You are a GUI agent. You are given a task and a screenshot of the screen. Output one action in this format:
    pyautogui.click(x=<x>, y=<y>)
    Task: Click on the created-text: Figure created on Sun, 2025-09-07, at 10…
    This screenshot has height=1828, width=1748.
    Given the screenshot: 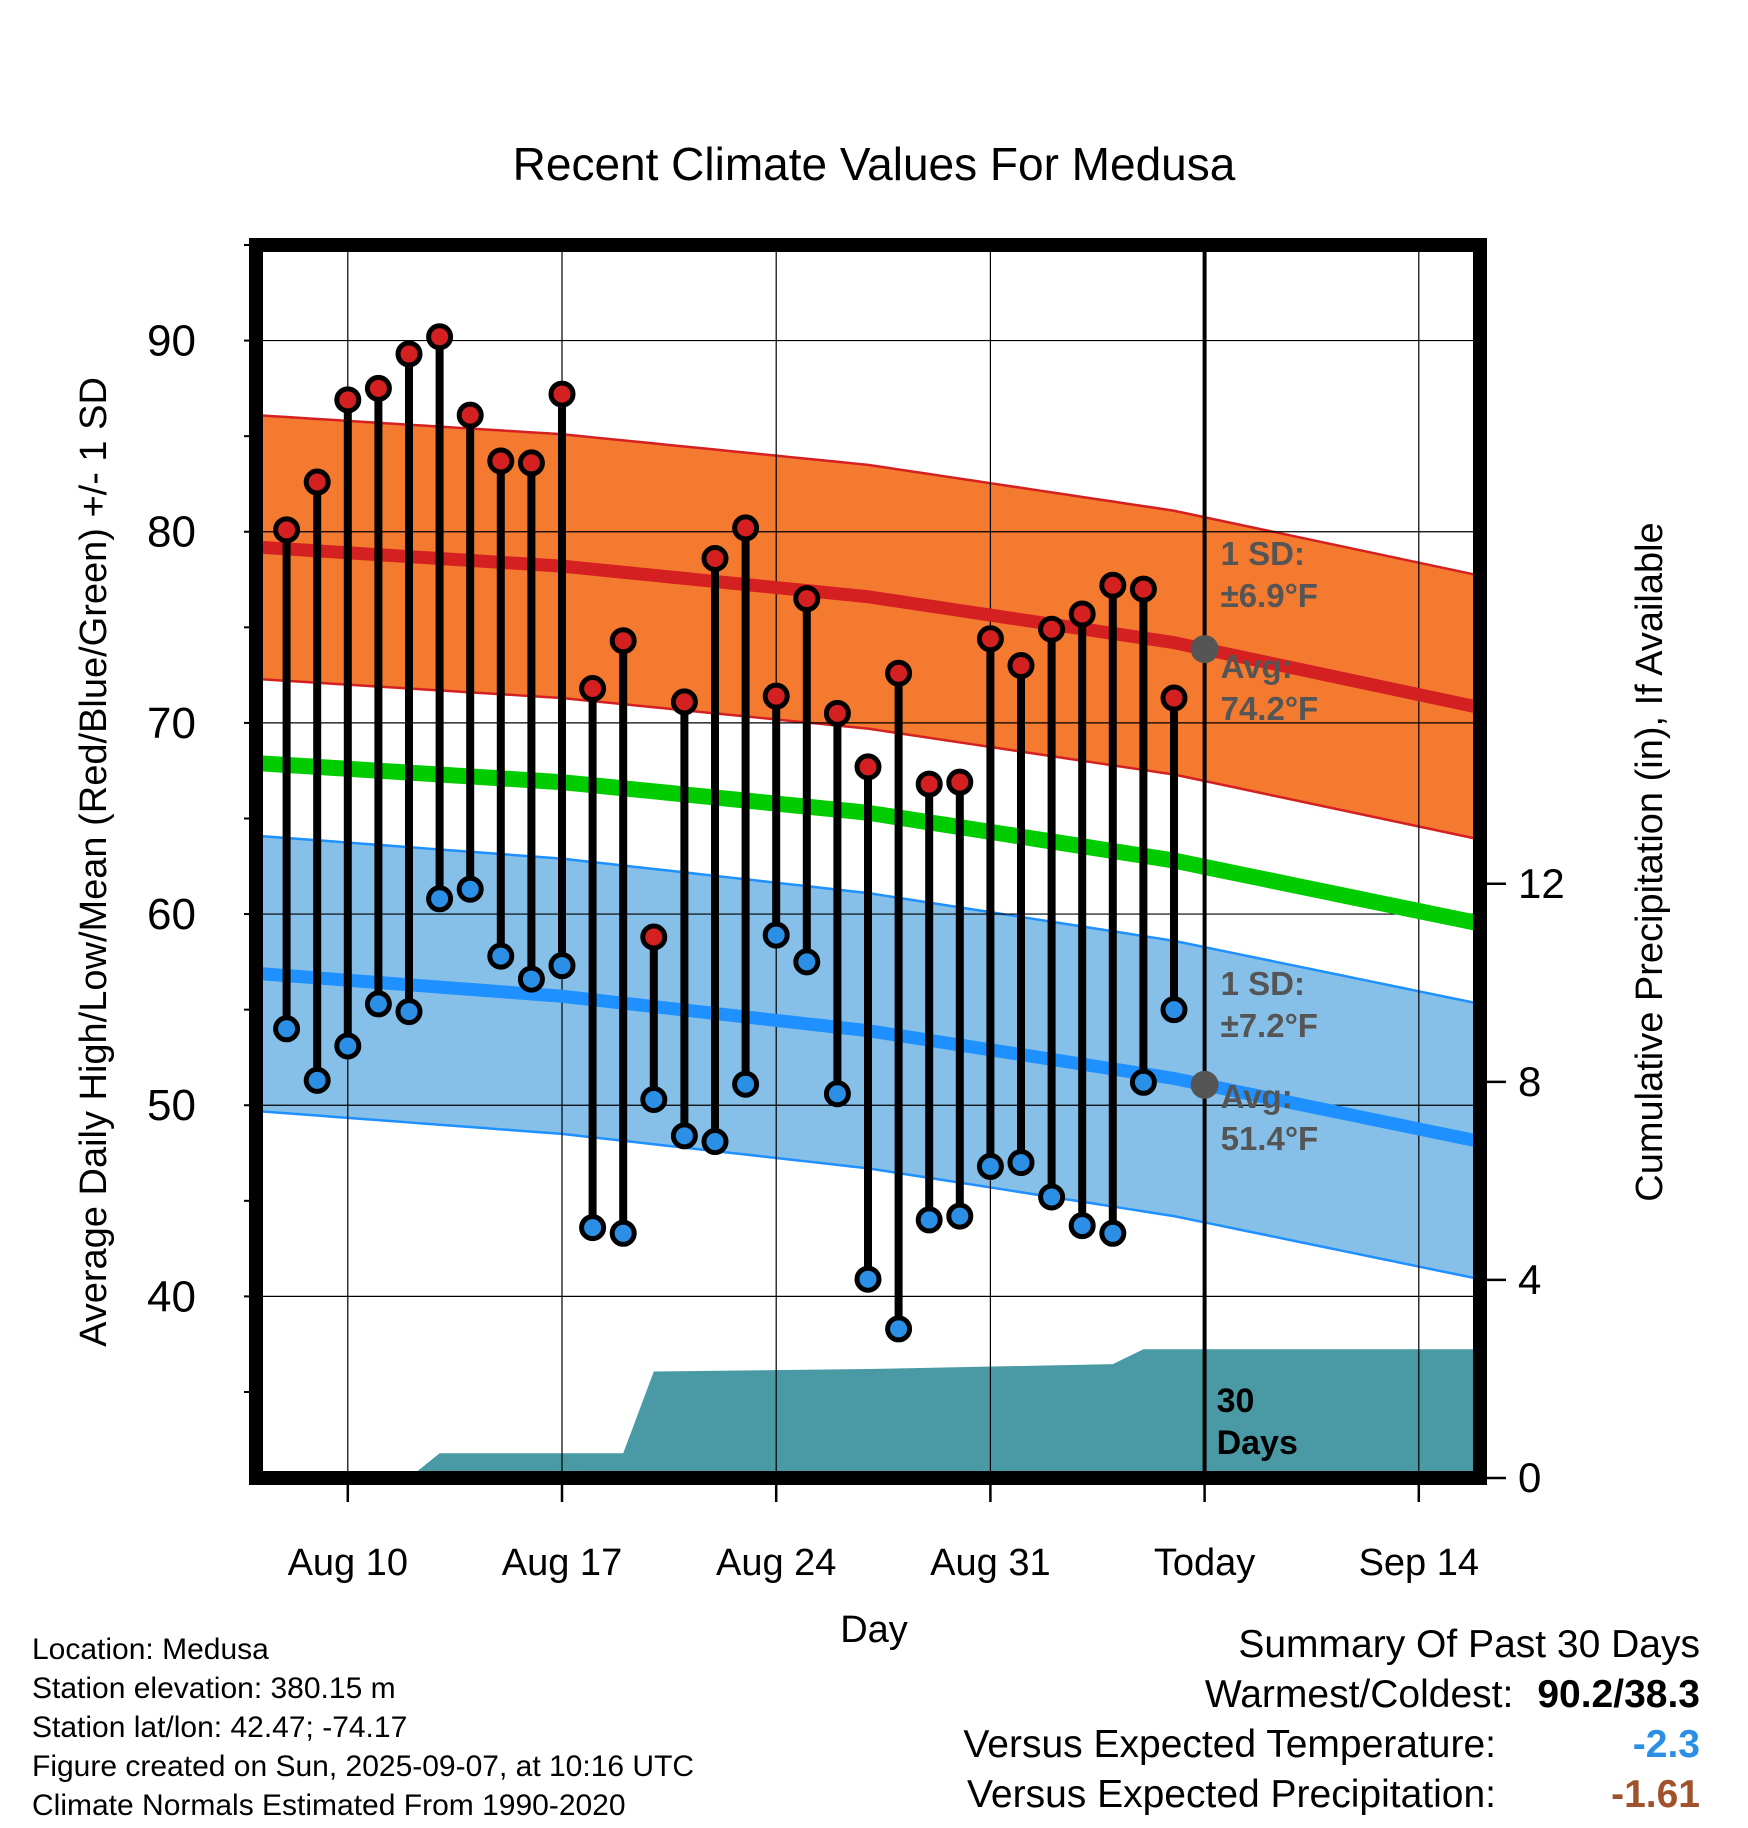 What is the action you would take?
    pyautogui.click(x=363, y=1766)
    